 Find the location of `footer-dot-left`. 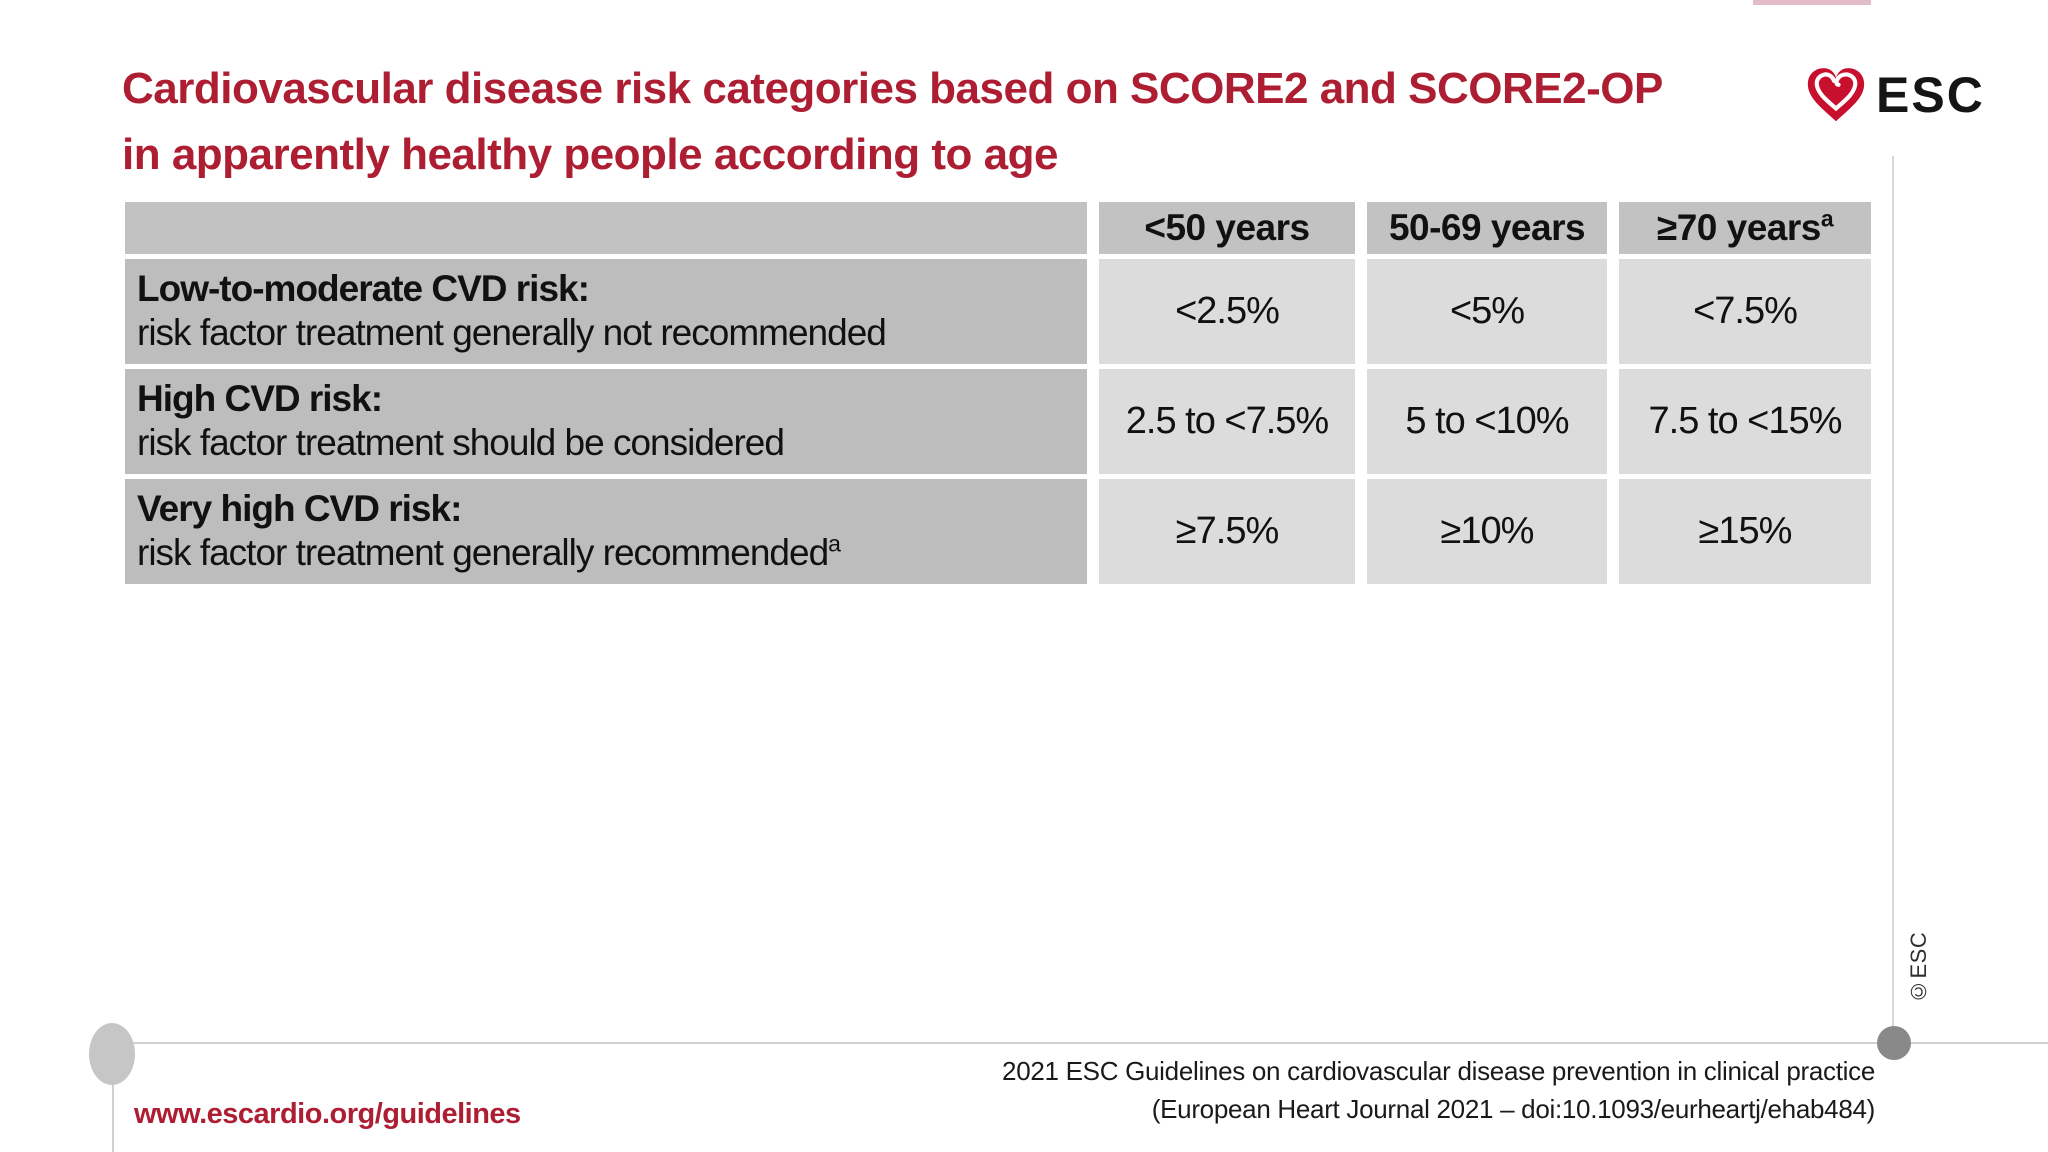

footer-dot-left is located at coordinates (112, 1054).